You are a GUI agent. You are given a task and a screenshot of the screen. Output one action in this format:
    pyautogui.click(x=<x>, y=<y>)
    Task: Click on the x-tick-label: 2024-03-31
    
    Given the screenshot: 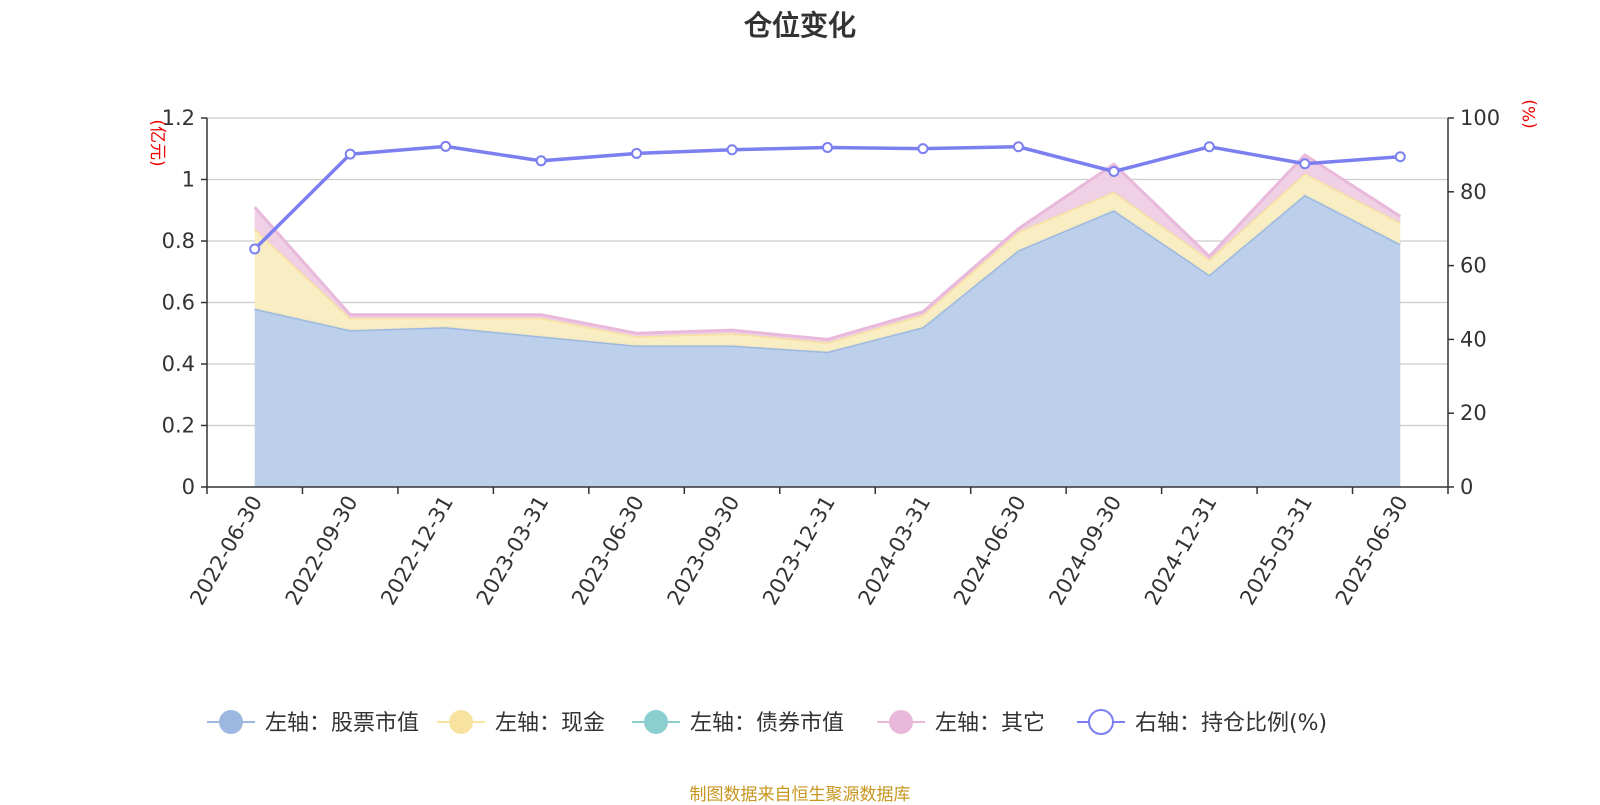 What is the action you would take?
    pyautogui.click(x=894, y=551)
    